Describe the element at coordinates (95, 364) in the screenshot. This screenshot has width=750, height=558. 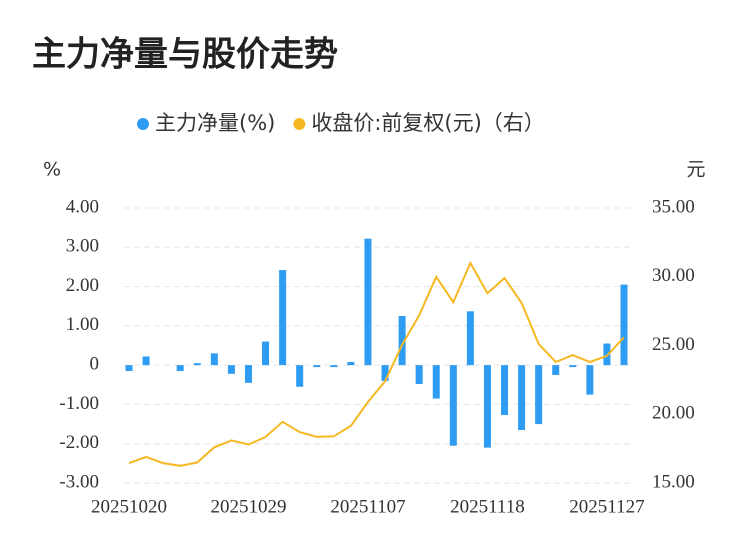
I see `y-tick-label: 0` at that location.